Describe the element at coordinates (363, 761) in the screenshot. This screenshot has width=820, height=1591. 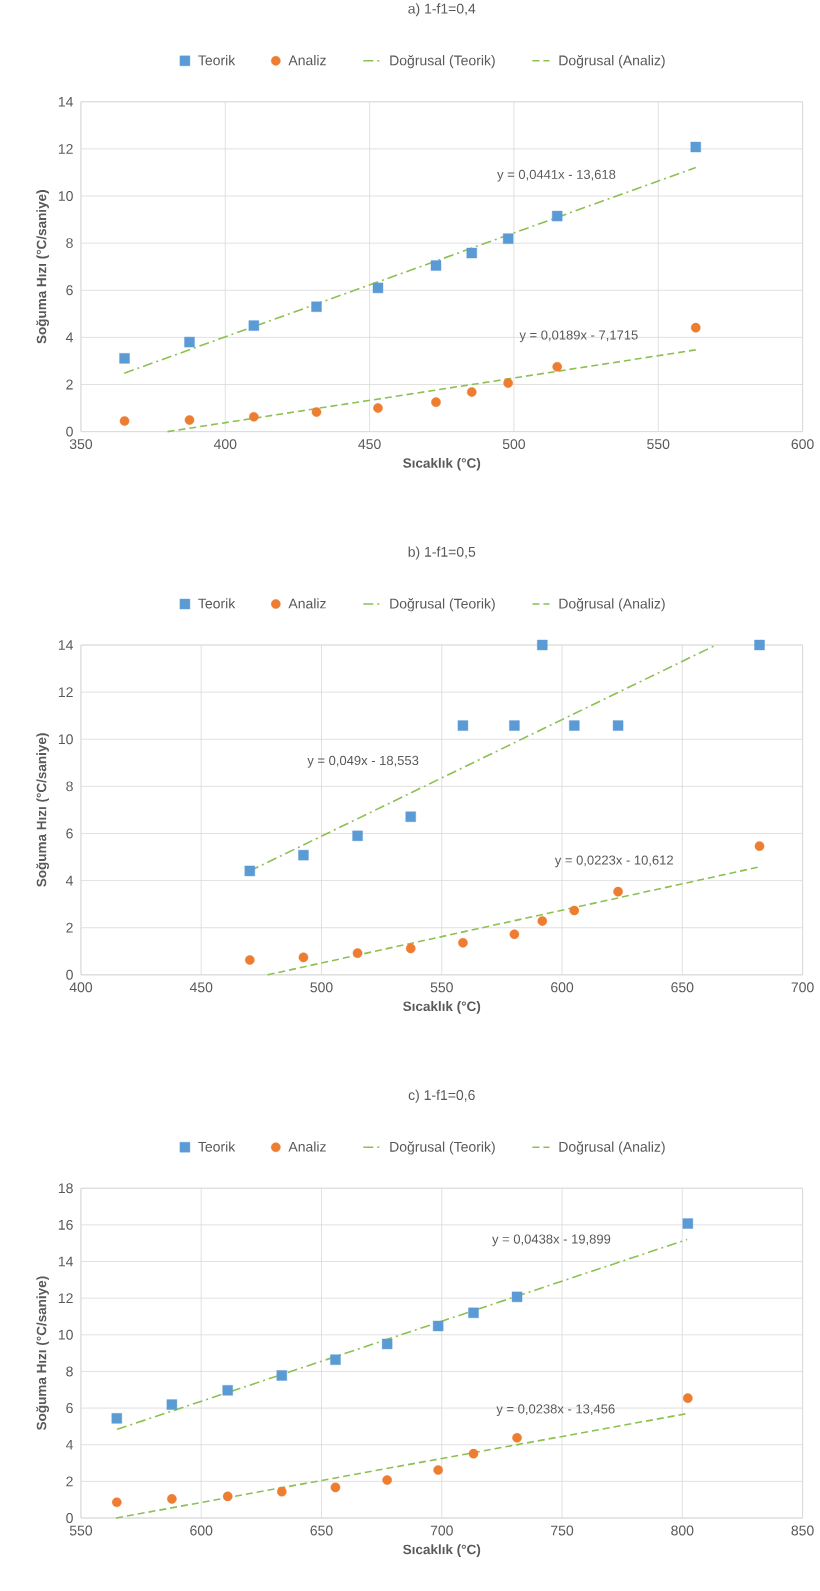
I see `annotation: y = 0,049x - 18,553` at that location.